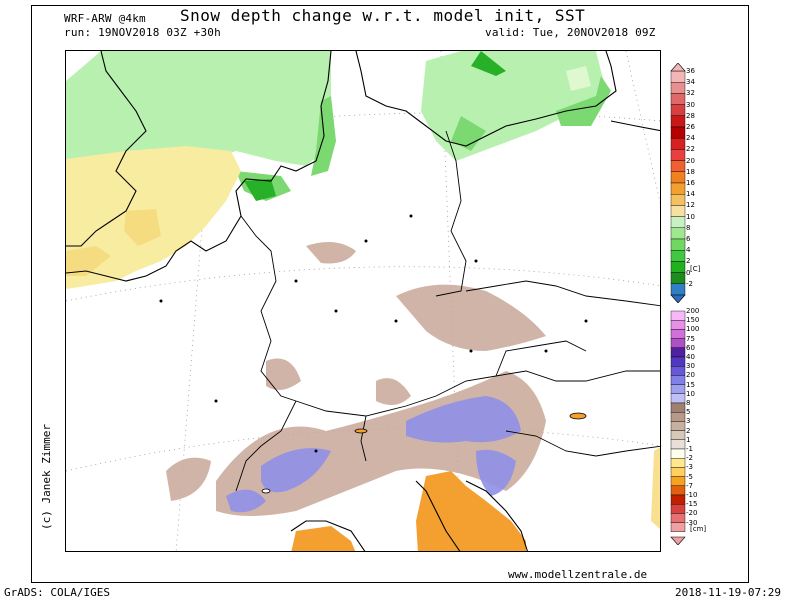  What do you see at coordinates (689, 458) in the screenshot?
I see `snow_bar-tick-label: -2` at bounding box center [689, 458].